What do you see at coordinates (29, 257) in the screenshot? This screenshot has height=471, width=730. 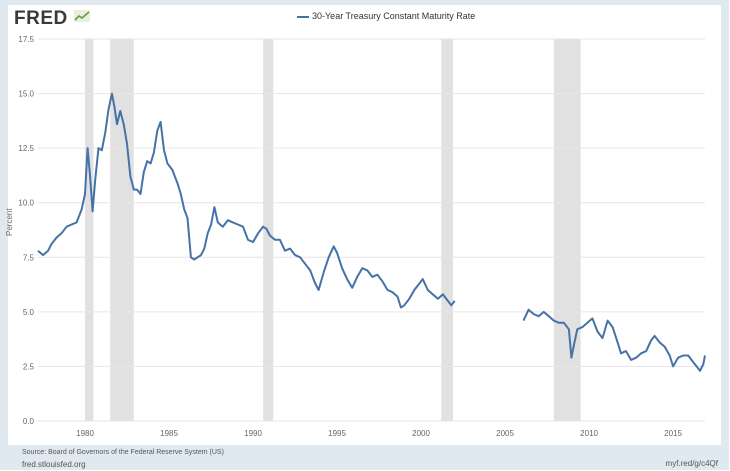 I see `y-tick-label: 7.5` at bounding box center [29, 257].